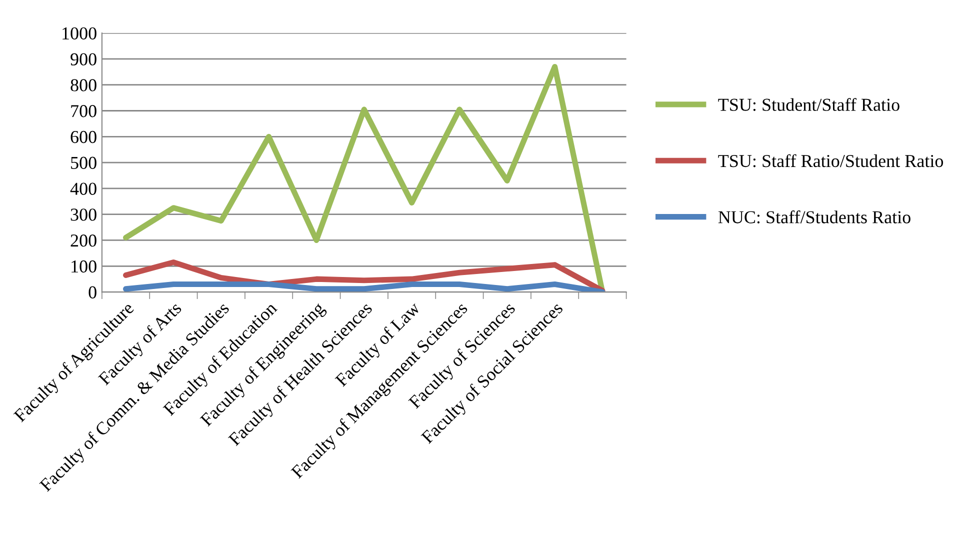 The width and height of the screenshot is (971, 551). Describe the element at coordinates (83, 137) in the screenshot. I see `y-tick-label: 600` at that location.